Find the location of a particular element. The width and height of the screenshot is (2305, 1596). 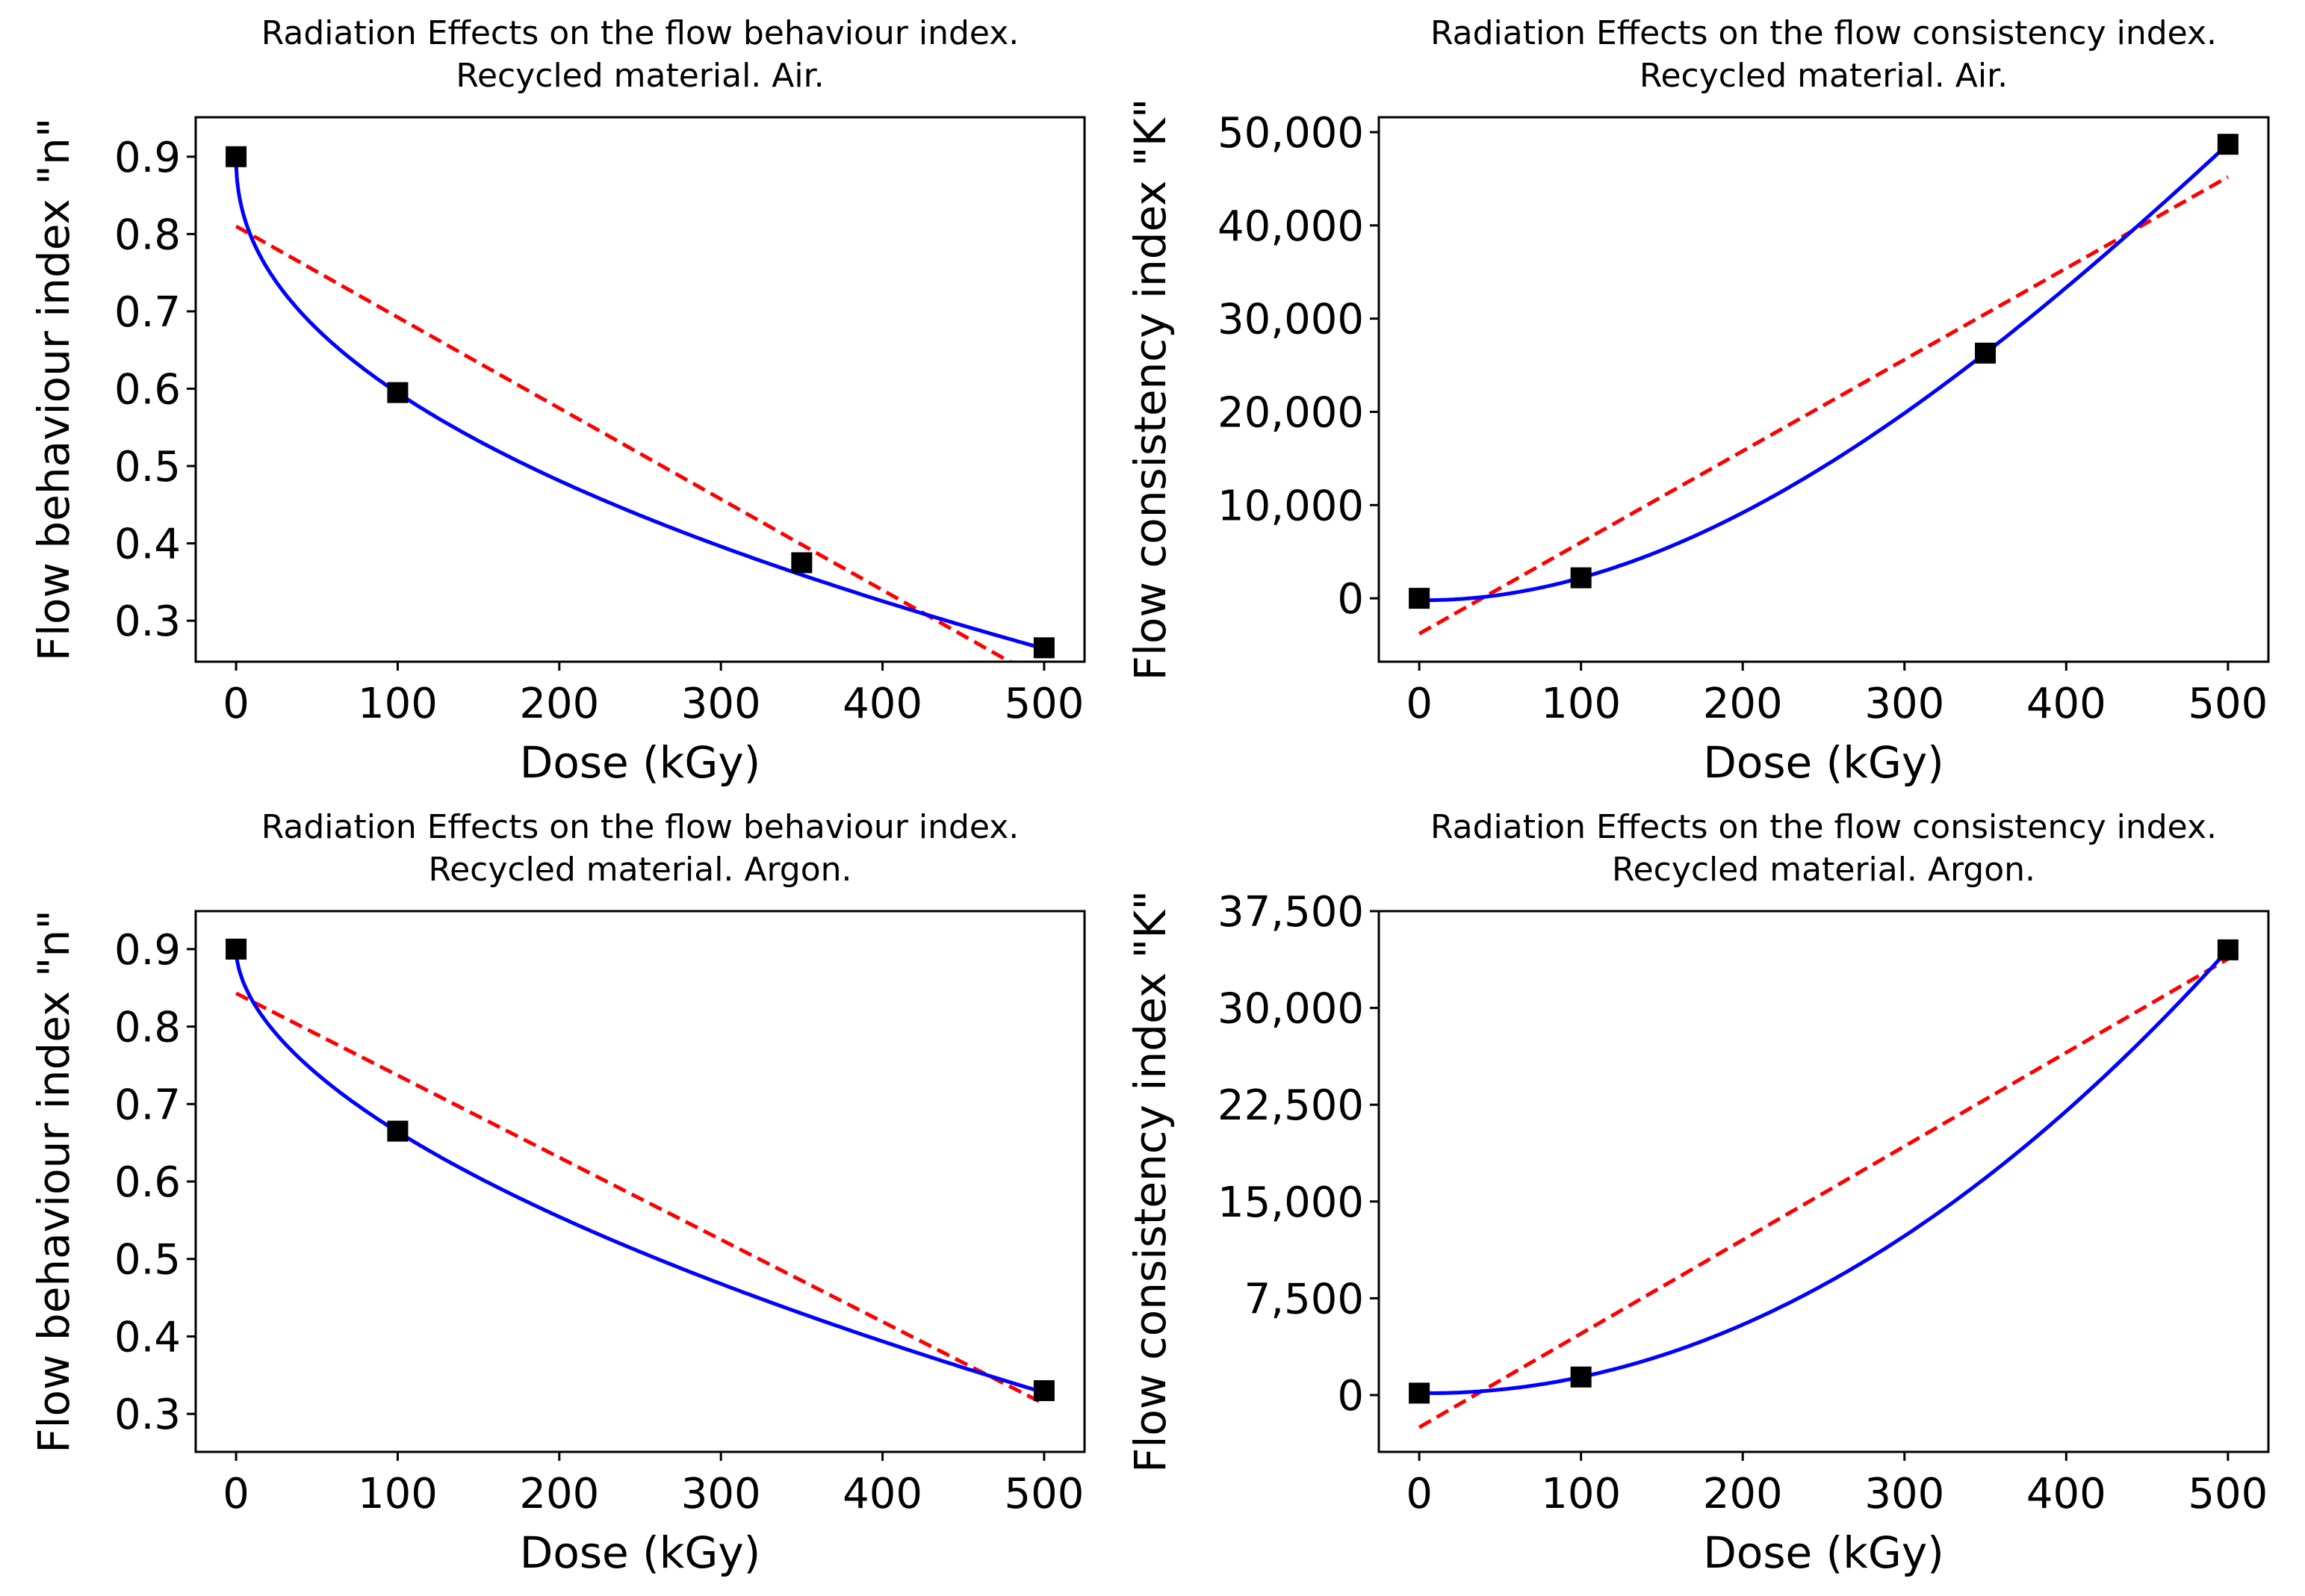

y-tick-label: 7,500 is located at coordinates (1304, 1299).